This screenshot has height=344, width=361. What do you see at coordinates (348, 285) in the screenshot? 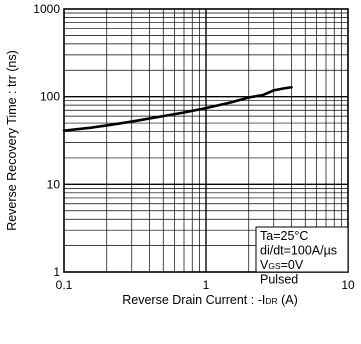
I see `x-tick-label: 10` at bounding box center [348, 285].